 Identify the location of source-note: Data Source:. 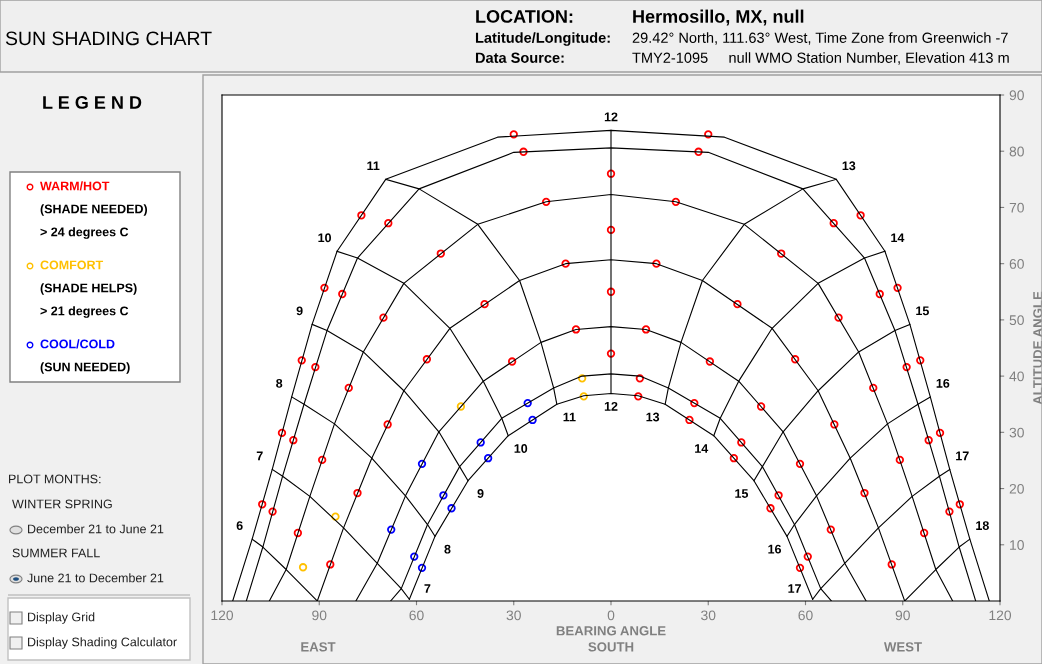
(519, 57).